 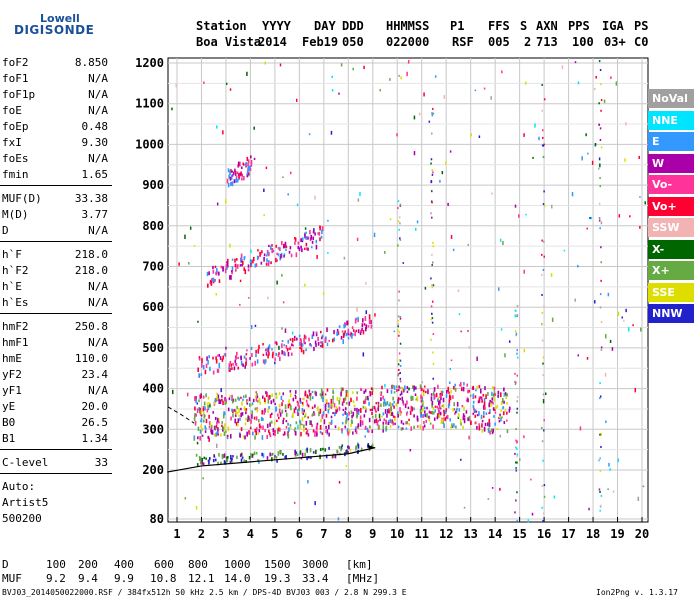 What do you see at coordinates (15, 126) in the screenshot?
I see `param-label: foEp` at bounding box center [15, 126].